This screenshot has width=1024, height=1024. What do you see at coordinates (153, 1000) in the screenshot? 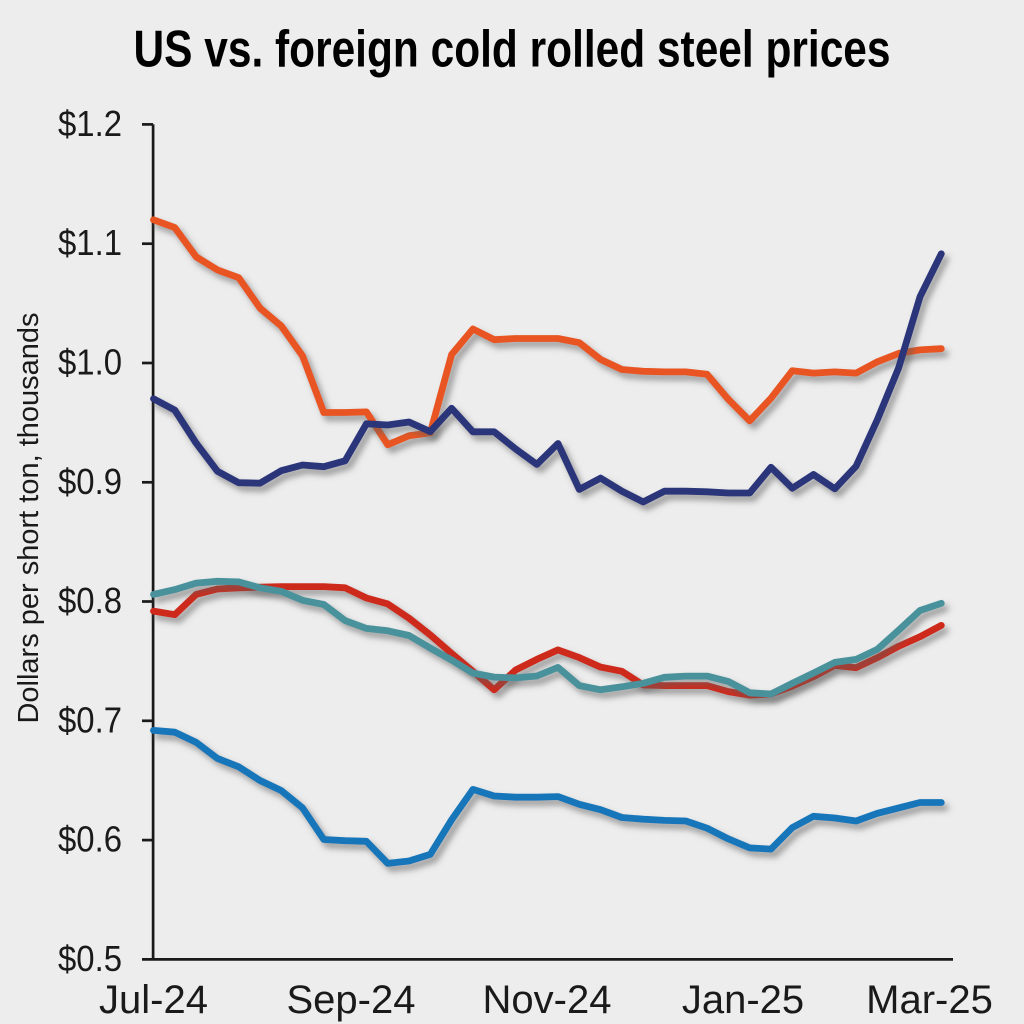
I see `svg-text: Jul-24` at bounding box center [153, 1000].